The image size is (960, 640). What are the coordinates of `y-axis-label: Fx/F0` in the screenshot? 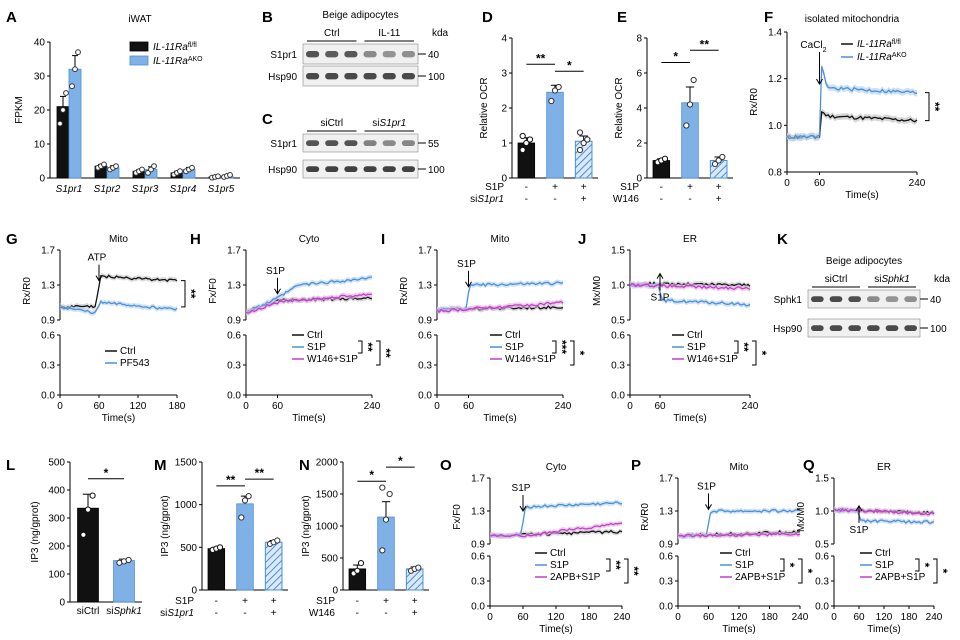 It's located at (457, 517).